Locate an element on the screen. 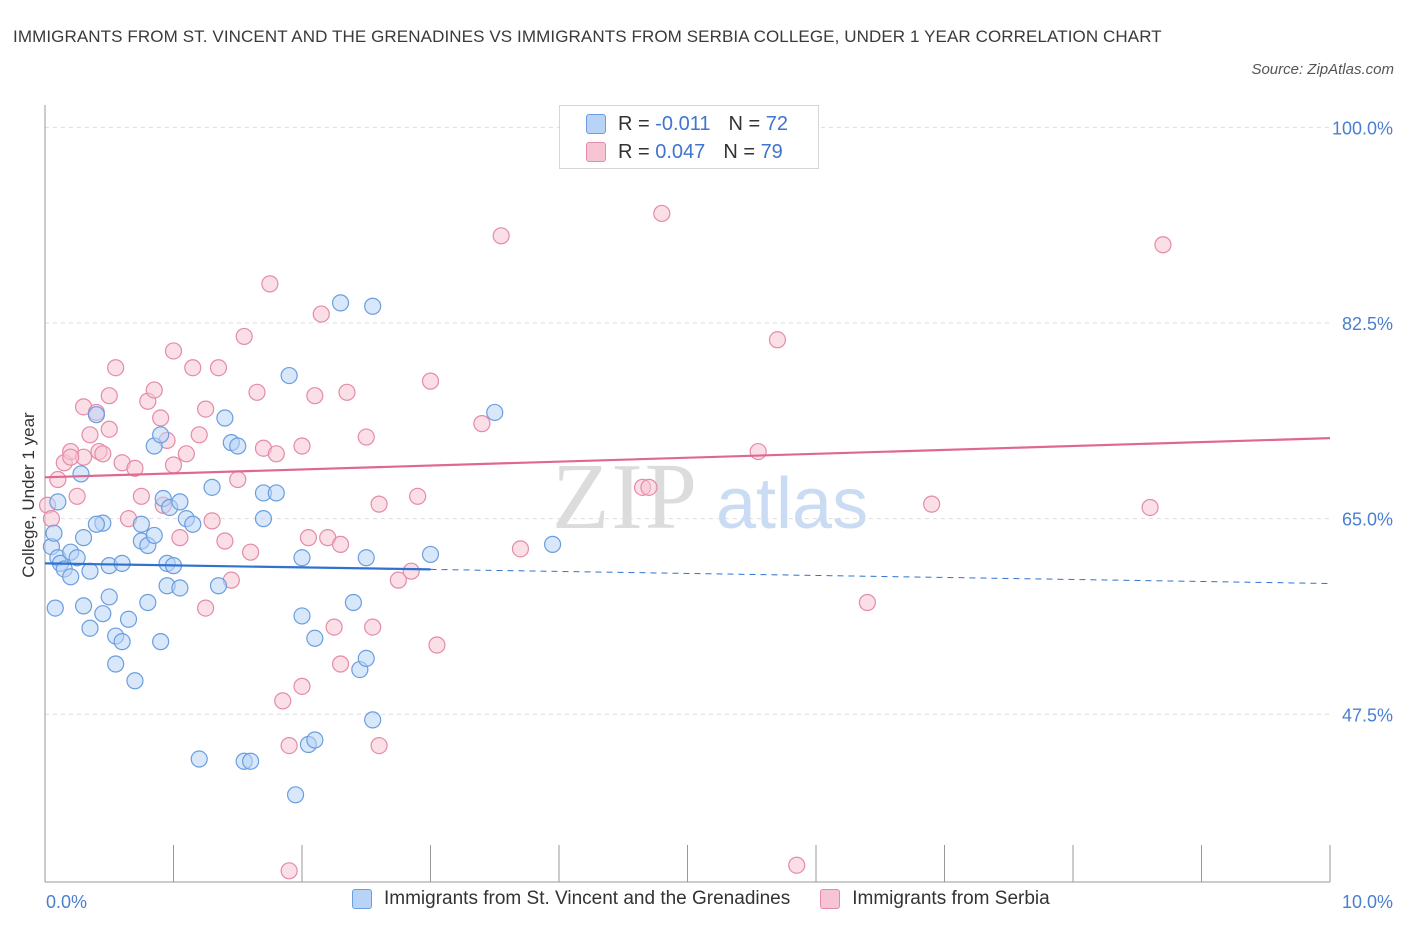 Image resolution: width=1406 pixels, height=930 pixels. legend-row-pink: R = 0.047 N = 79 is located at coordinates (684, 152).